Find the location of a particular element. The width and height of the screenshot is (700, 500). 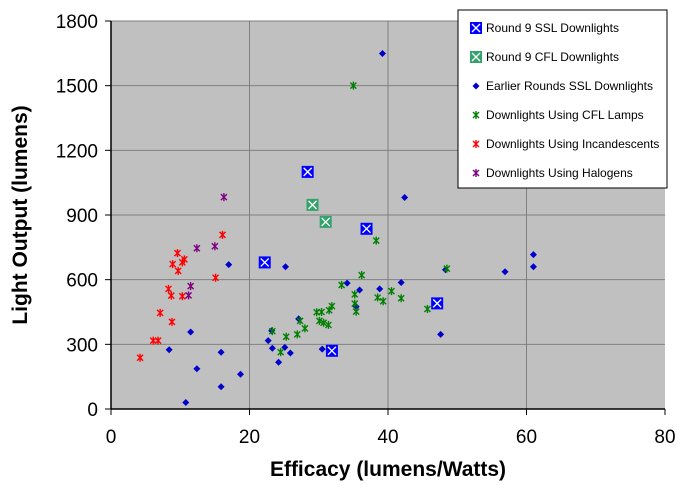

point-round-9-cfl-downlights is located at coordinates (312, 204).